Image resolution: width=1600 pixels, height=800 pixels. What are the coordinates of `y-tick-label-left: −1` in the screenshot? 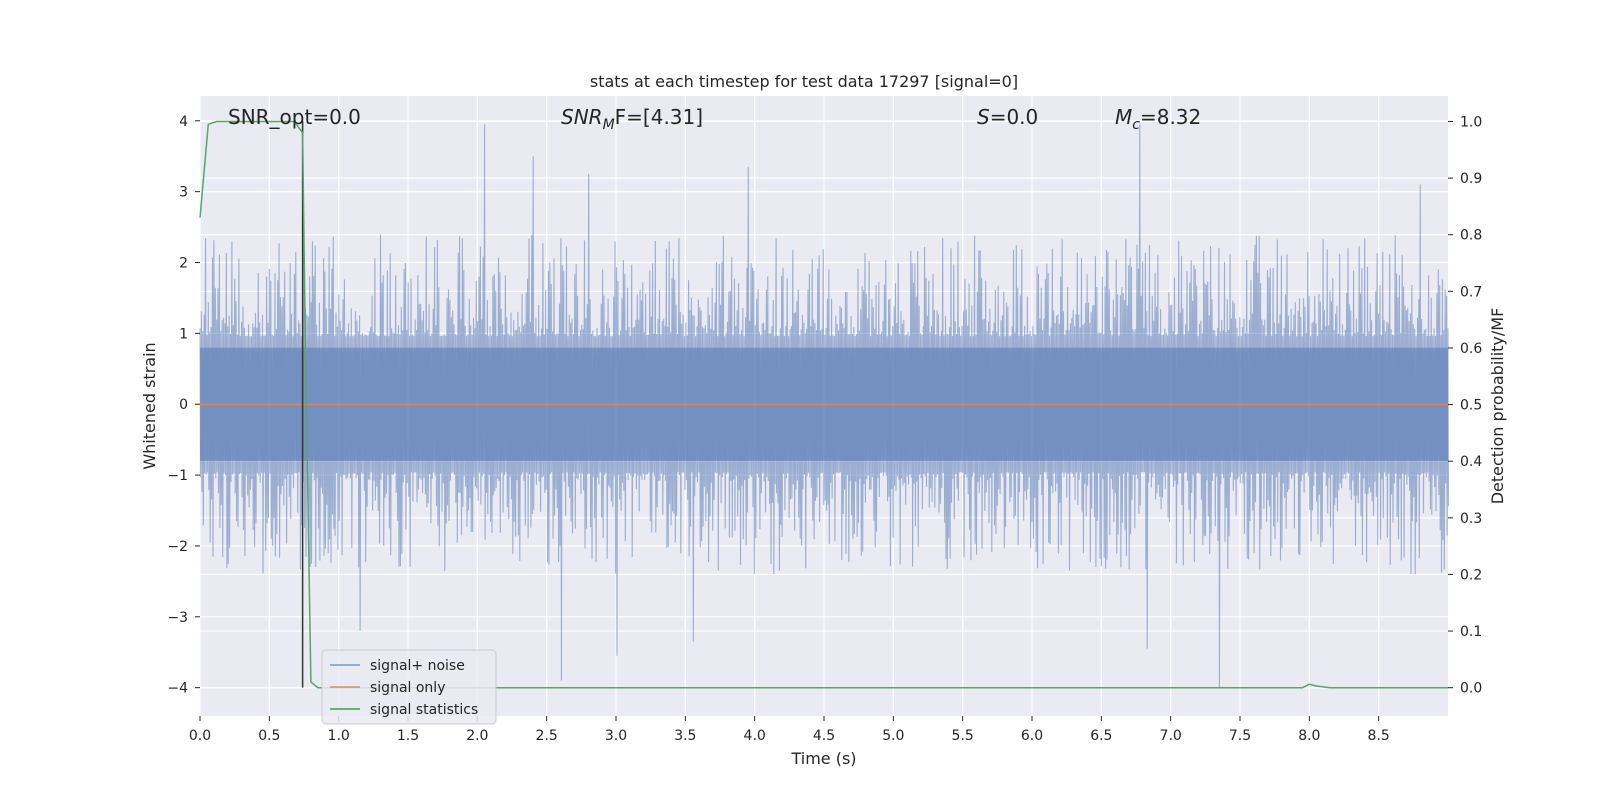 It's located at (177, 476).